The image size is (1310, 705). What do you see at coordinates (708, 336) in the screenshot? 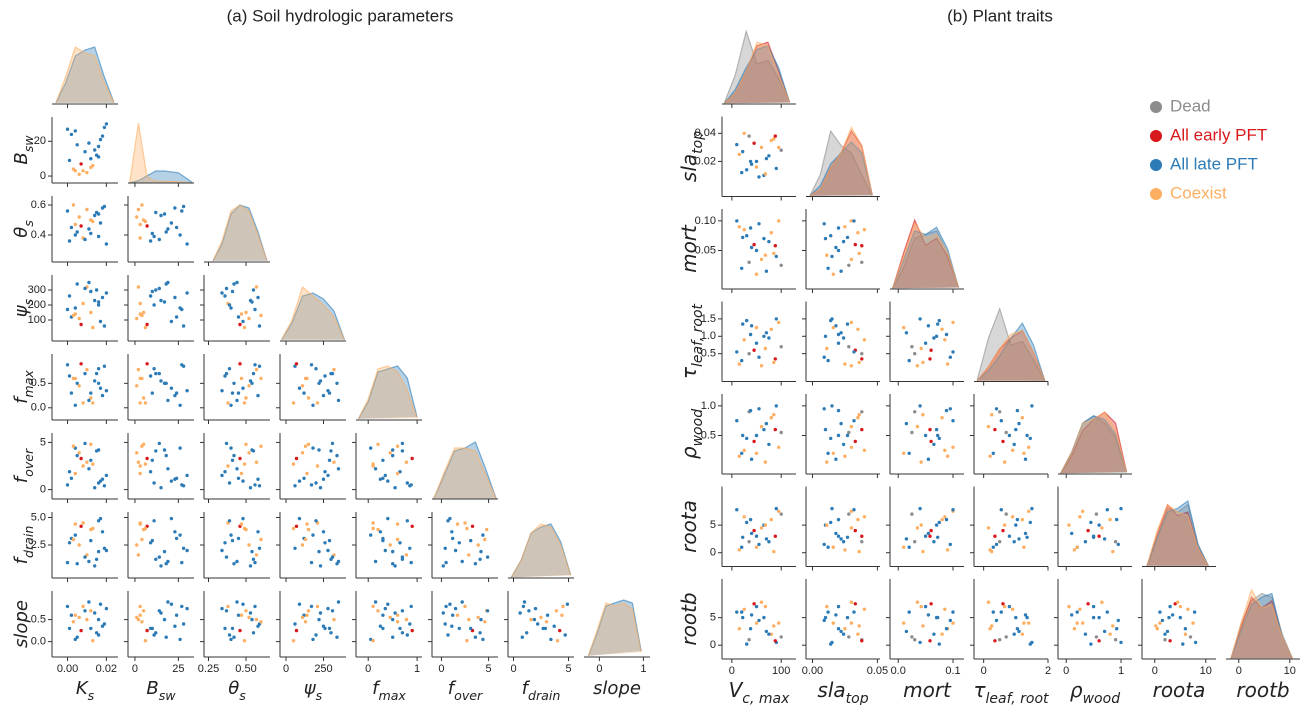
I see `y-tick-label: 1.0` at bounding box center [708, 336].